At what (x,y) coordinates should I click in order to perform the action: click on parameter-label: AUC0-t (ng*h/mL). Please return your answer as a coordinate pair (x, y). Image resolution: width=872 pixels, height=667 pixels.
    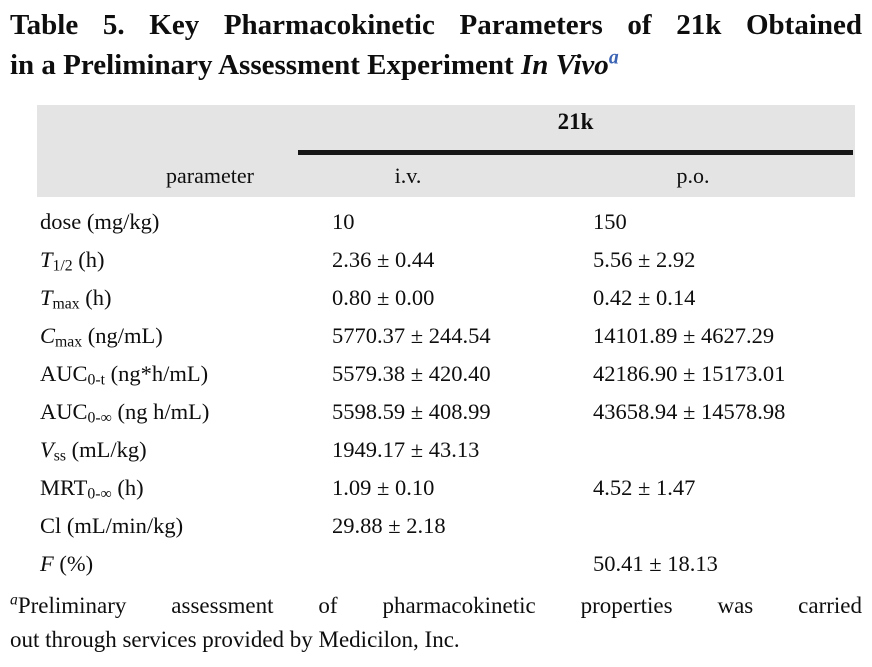
    Looking at the image, I should click on (184, 375).